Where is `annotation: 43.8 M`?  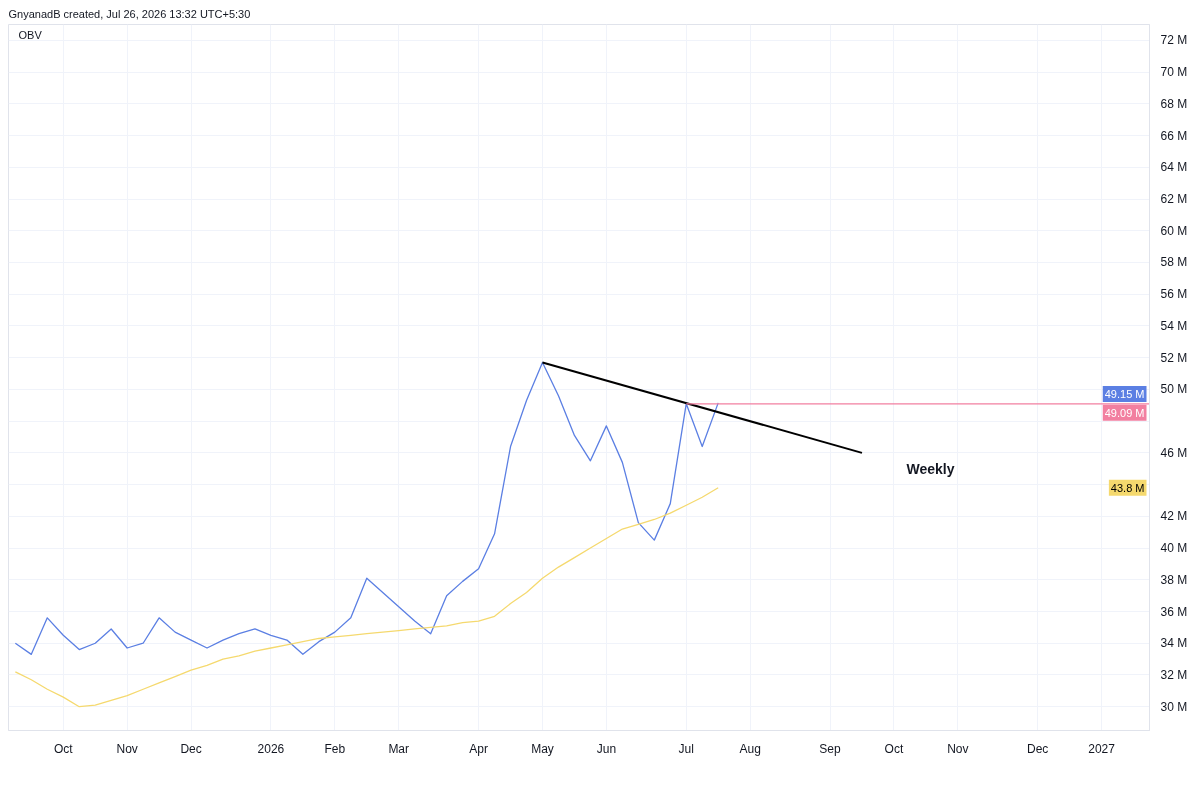
annotation: 43.8 M is located at coordinates (1127, 487).